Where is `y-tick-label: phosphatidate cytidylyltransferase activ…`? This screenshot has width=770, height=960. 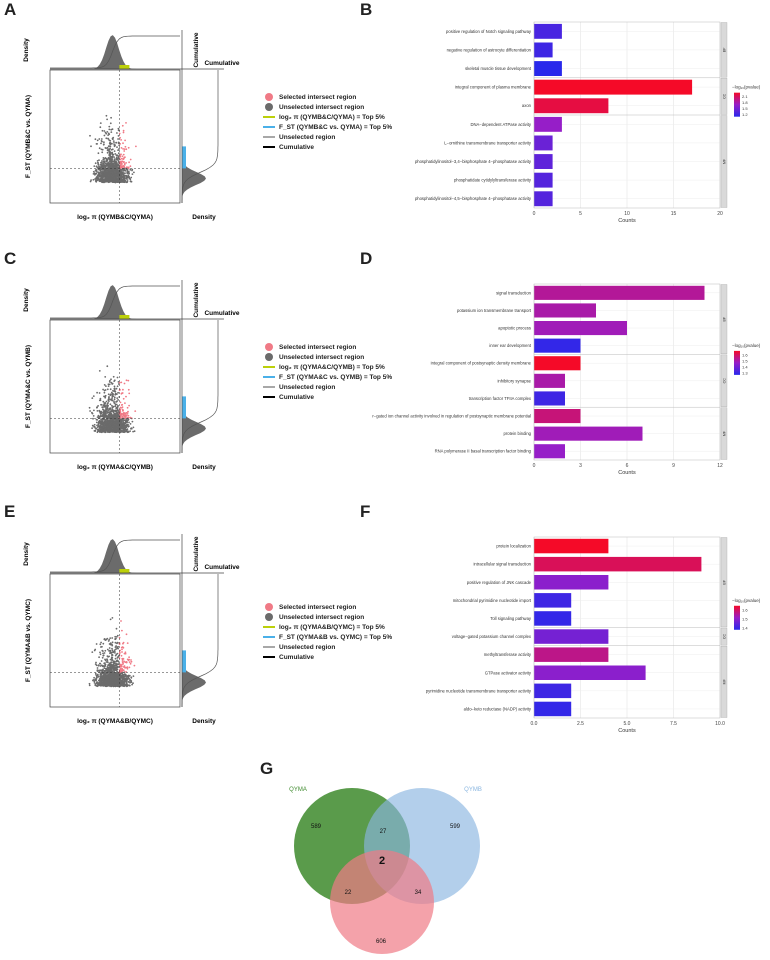
y-tick-label: phosphatidate cytidylyltransferase activ… is located at coordinates (493, 180).